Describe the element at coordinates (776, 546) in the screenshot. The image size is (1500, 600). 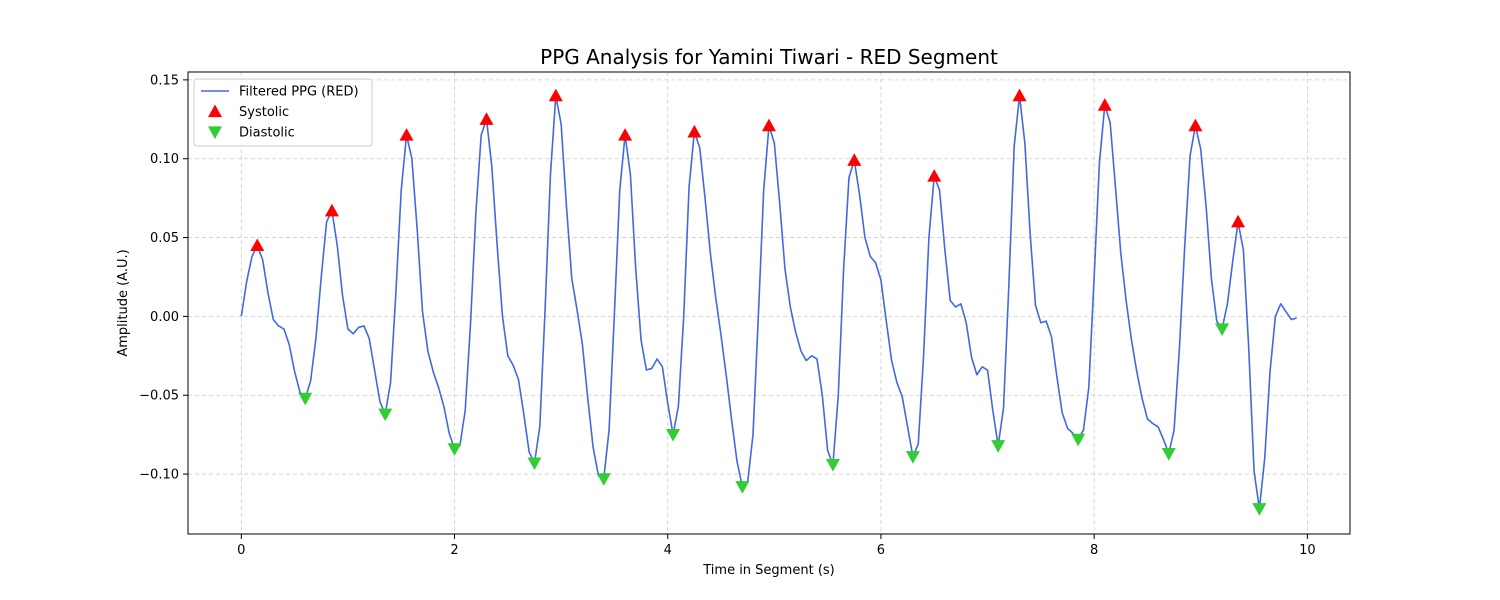
I see `x-axis: 0 2 4 6 8 10` at that location.